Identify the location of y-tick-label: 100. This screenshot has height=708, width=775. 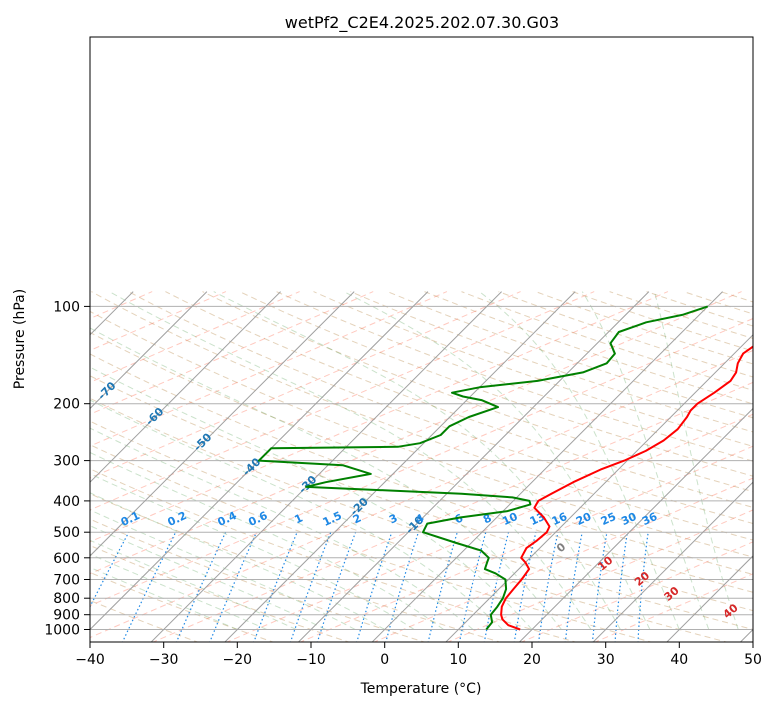
(66, 307).